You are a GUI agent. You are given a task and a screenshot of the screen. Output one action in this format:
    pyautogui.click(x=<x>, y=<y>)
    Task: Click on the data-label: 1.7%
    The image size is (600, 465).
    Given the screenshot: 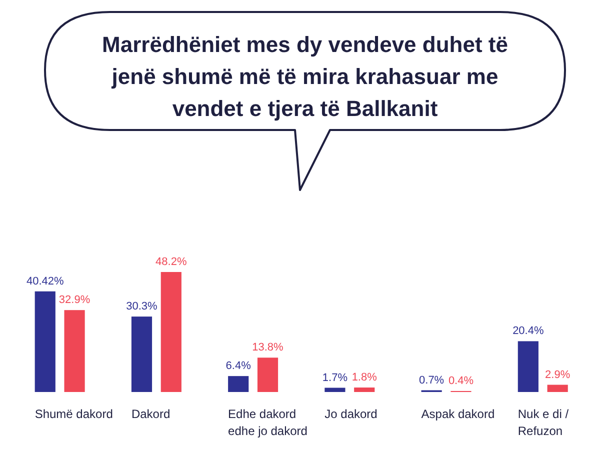 What is the action you would take?
    pyautogui.click(x=335, y=378)
    